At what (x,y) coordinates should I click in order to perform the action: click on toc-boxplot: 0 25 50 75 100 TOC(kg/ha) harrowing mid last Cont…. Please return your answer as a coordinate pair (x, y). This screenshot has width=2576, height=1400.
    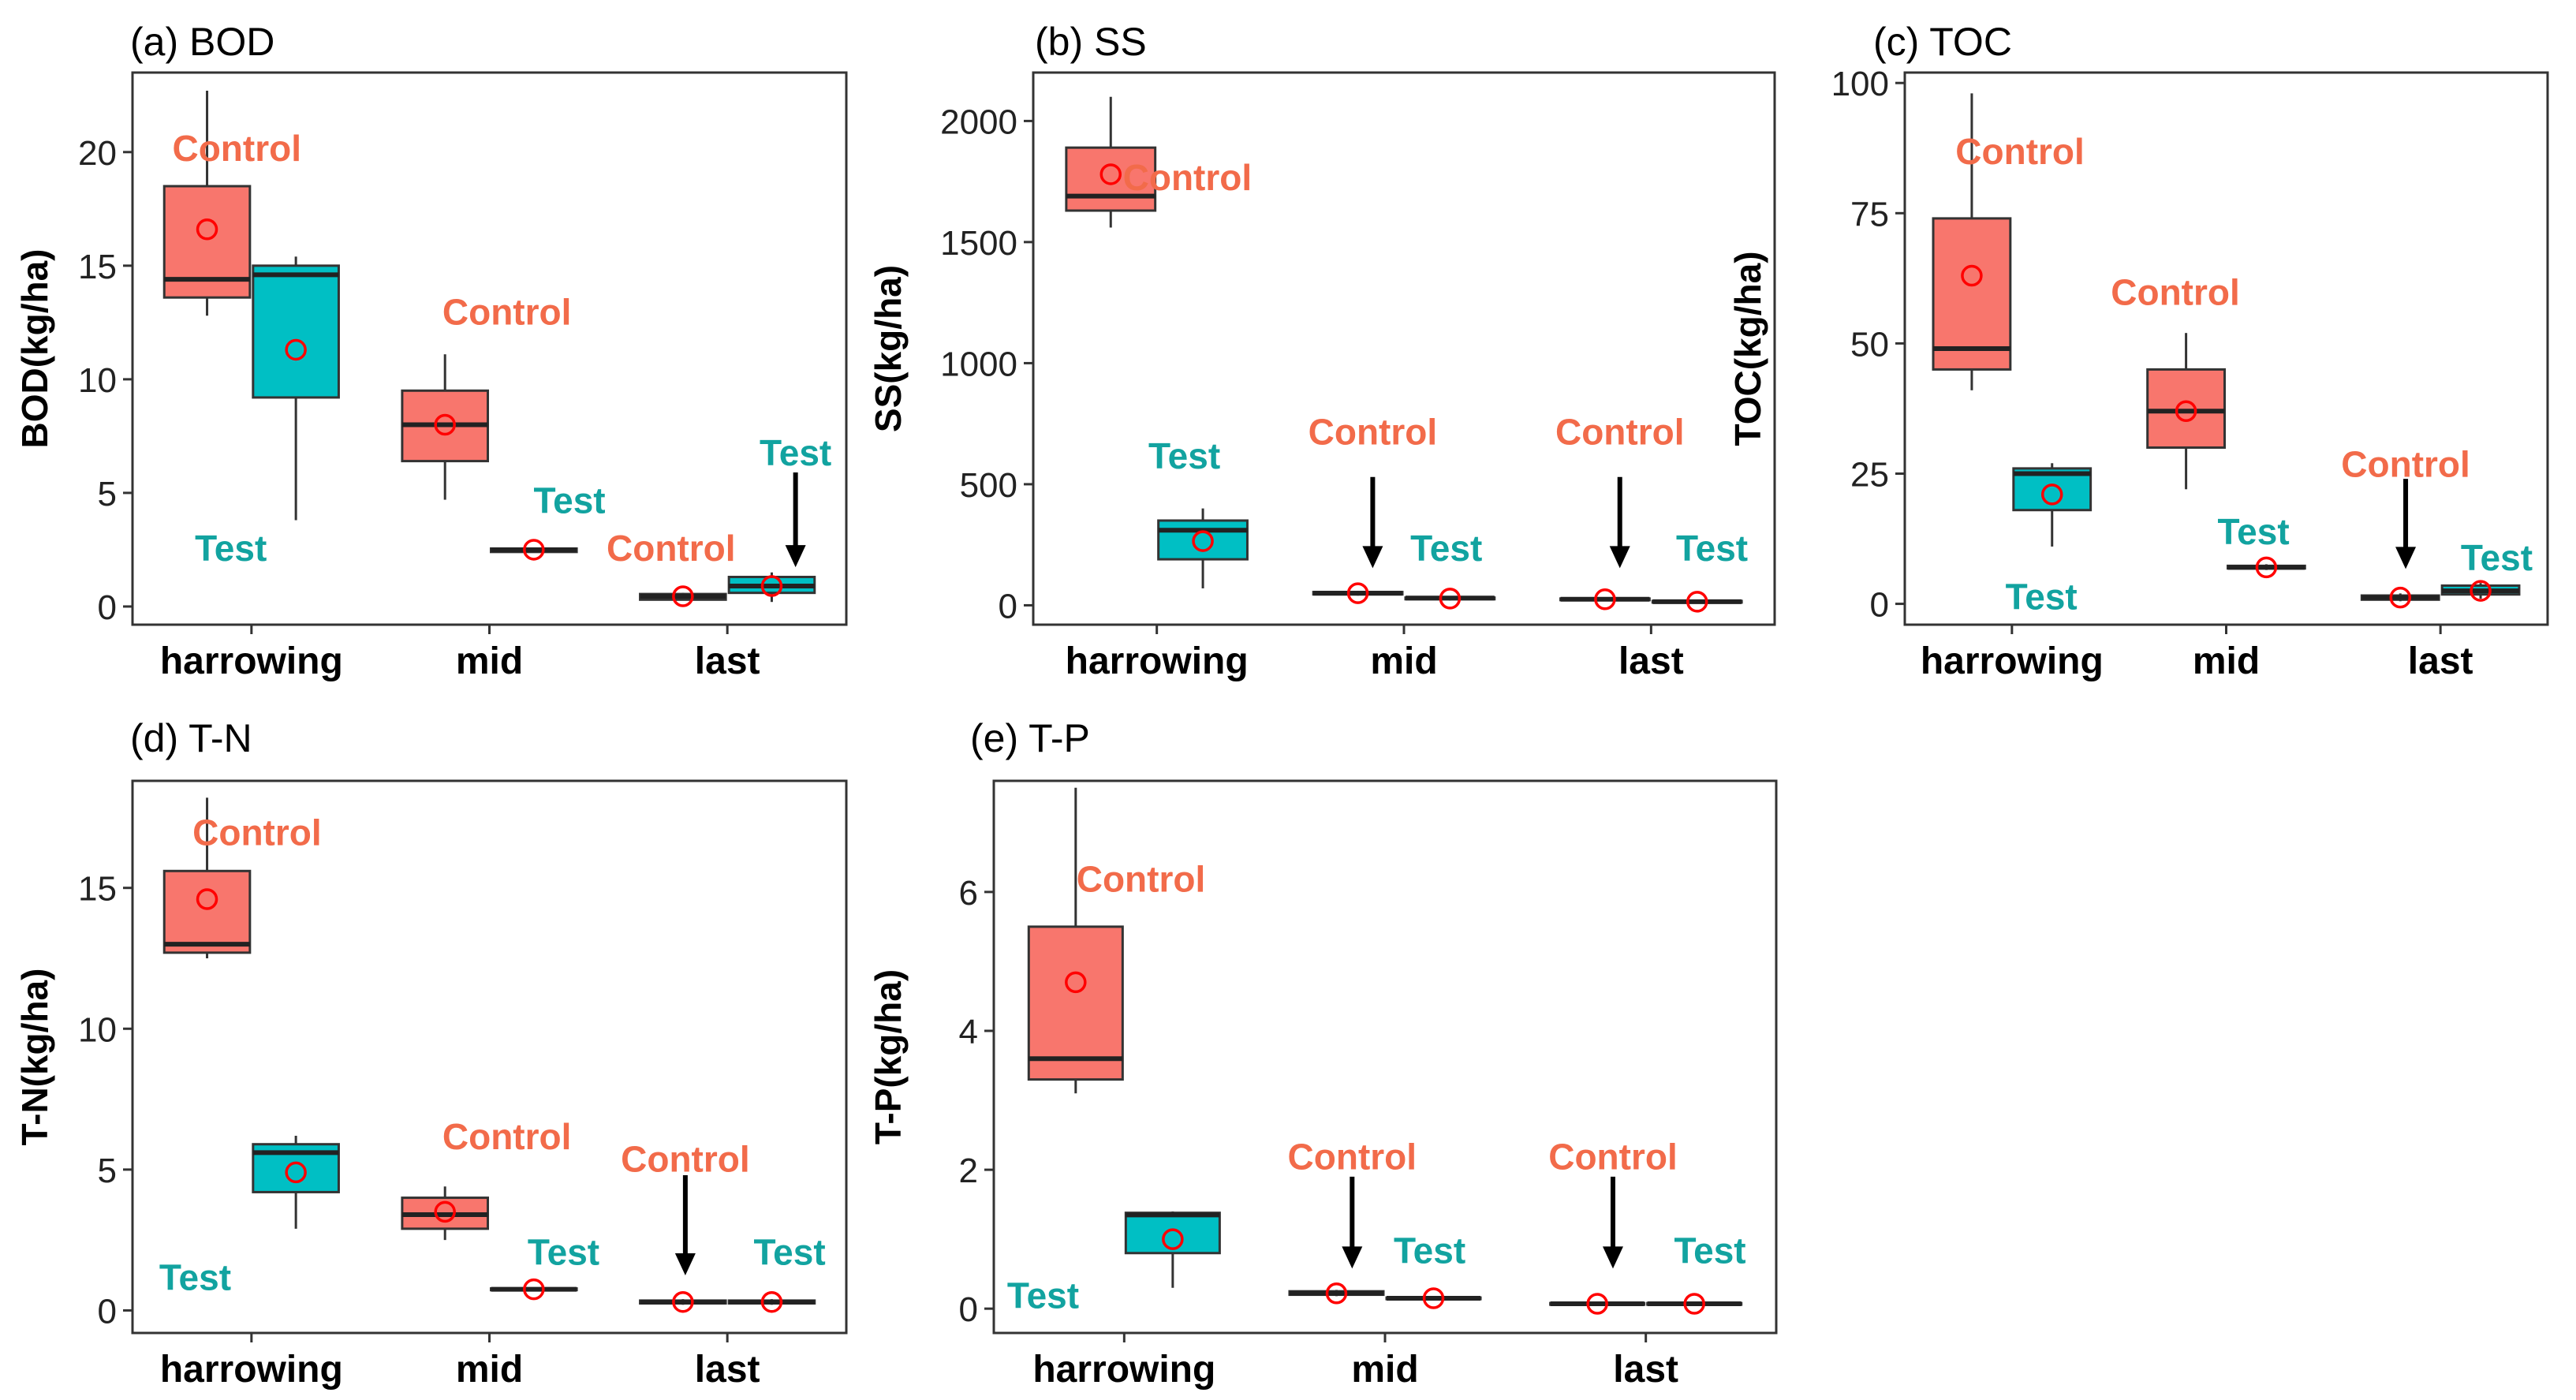
    Looking at the image, I should click on (2138, 373).